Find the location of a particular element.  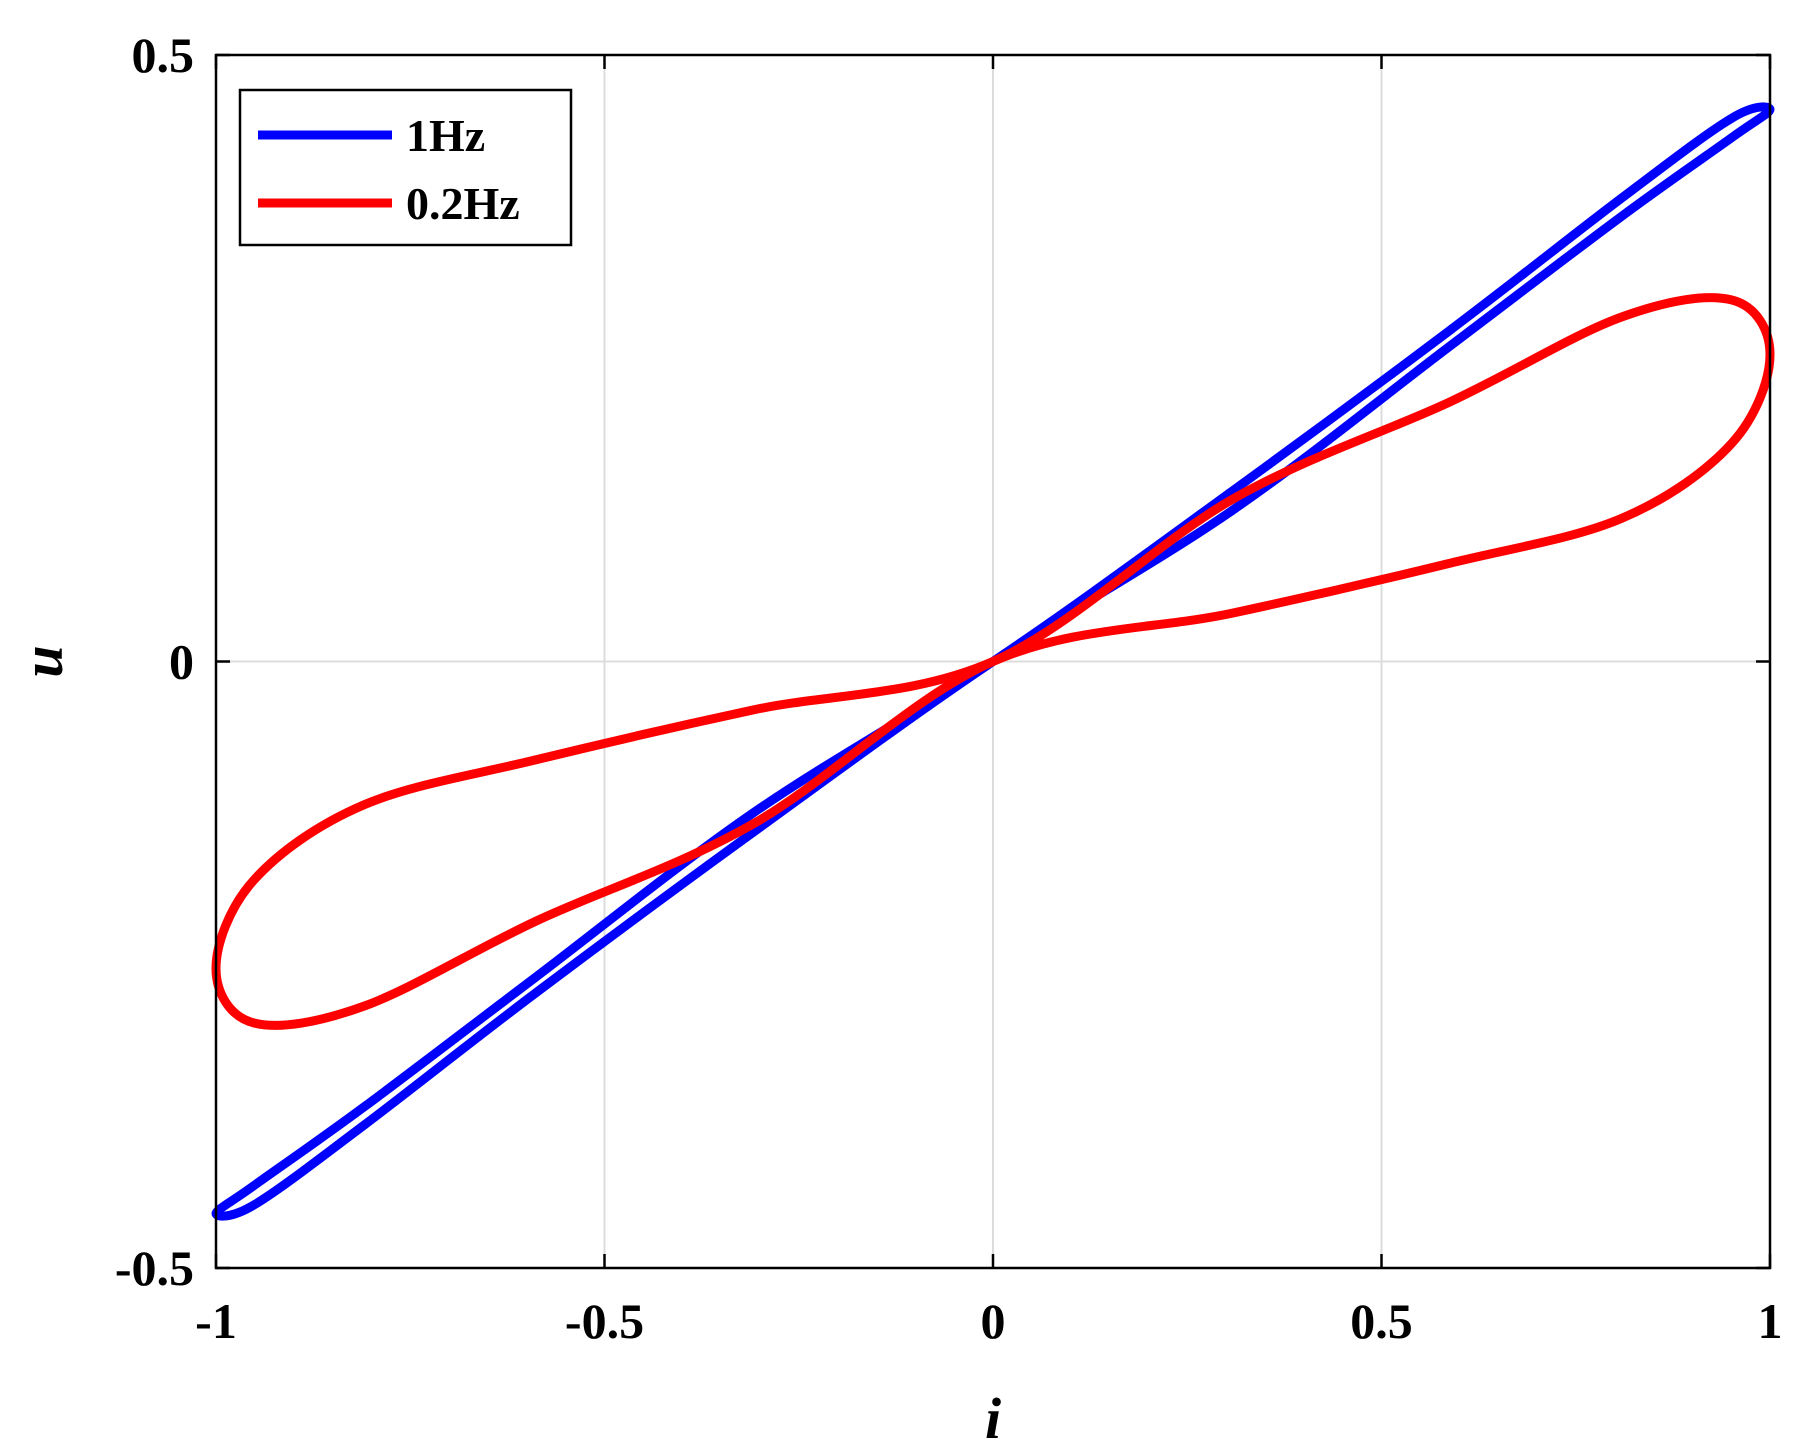

x-tick-label-2: 0 is located at coordinates (993, 1321).